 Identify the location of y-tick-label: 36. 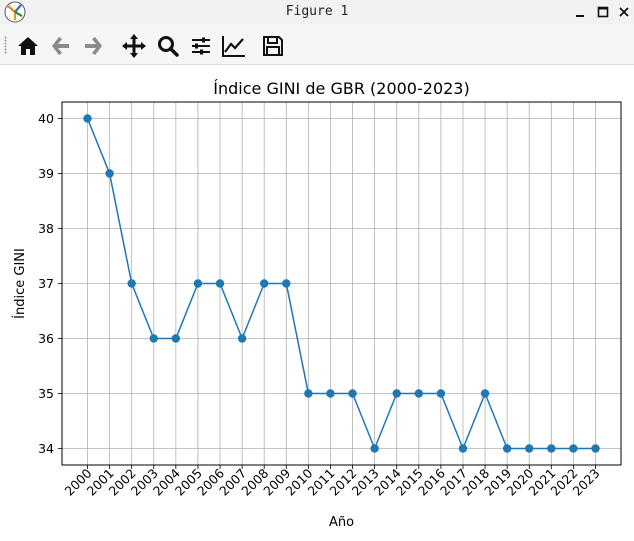
(46, 338).